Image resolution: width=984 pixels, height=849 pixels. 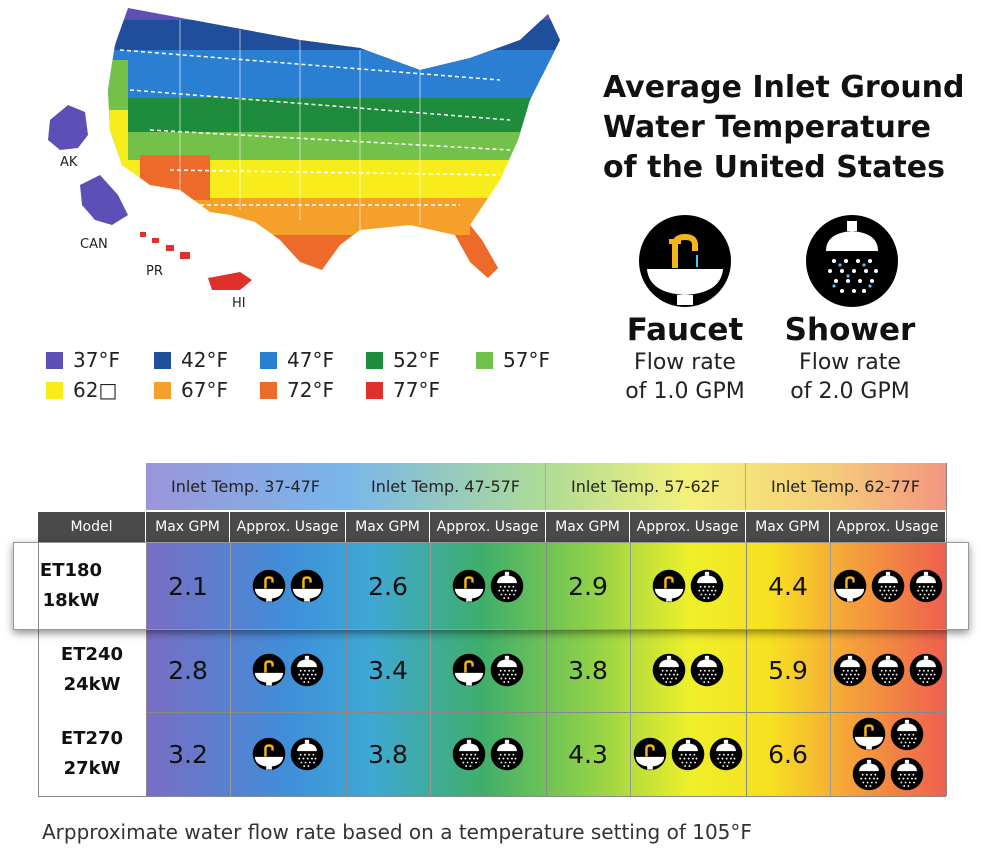 I want to click on model-power: 24kW, so click(x=92, y=684).